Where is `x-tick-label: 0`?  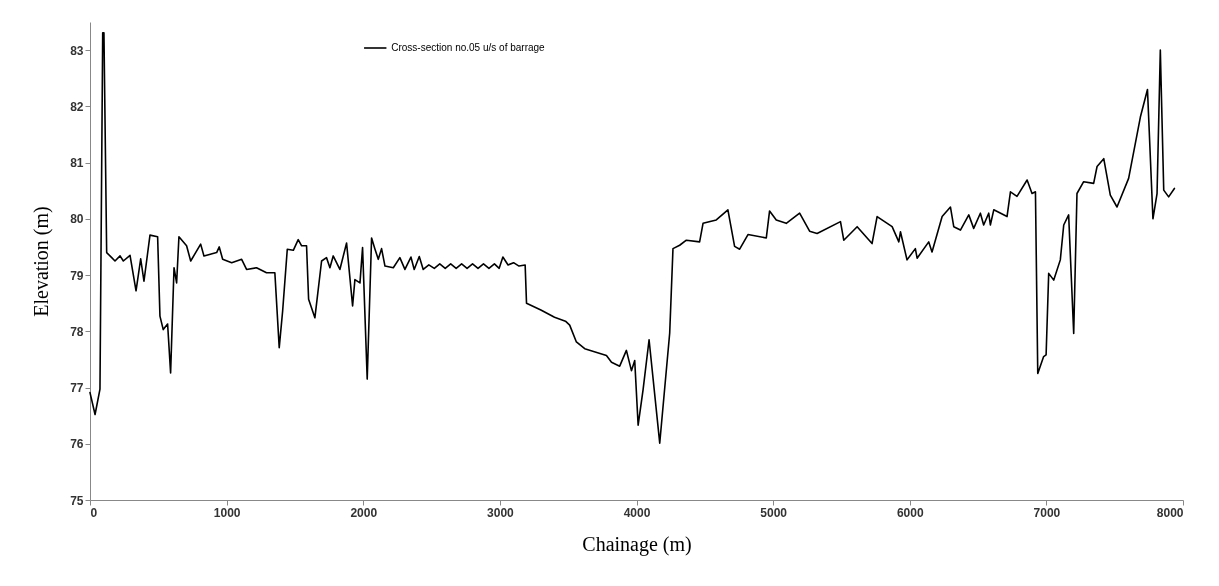 x-tick-label: 0 is located at coordinates (94, 512).